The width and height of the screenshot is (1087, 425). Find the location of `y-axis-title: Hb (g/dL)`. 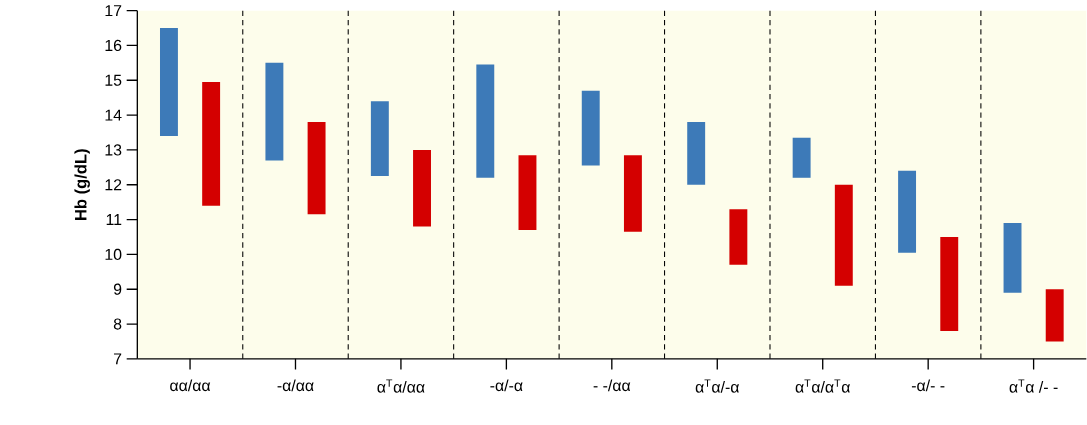

y-axis-title: Hb (g/dL) is located at coordinates (82, 184).